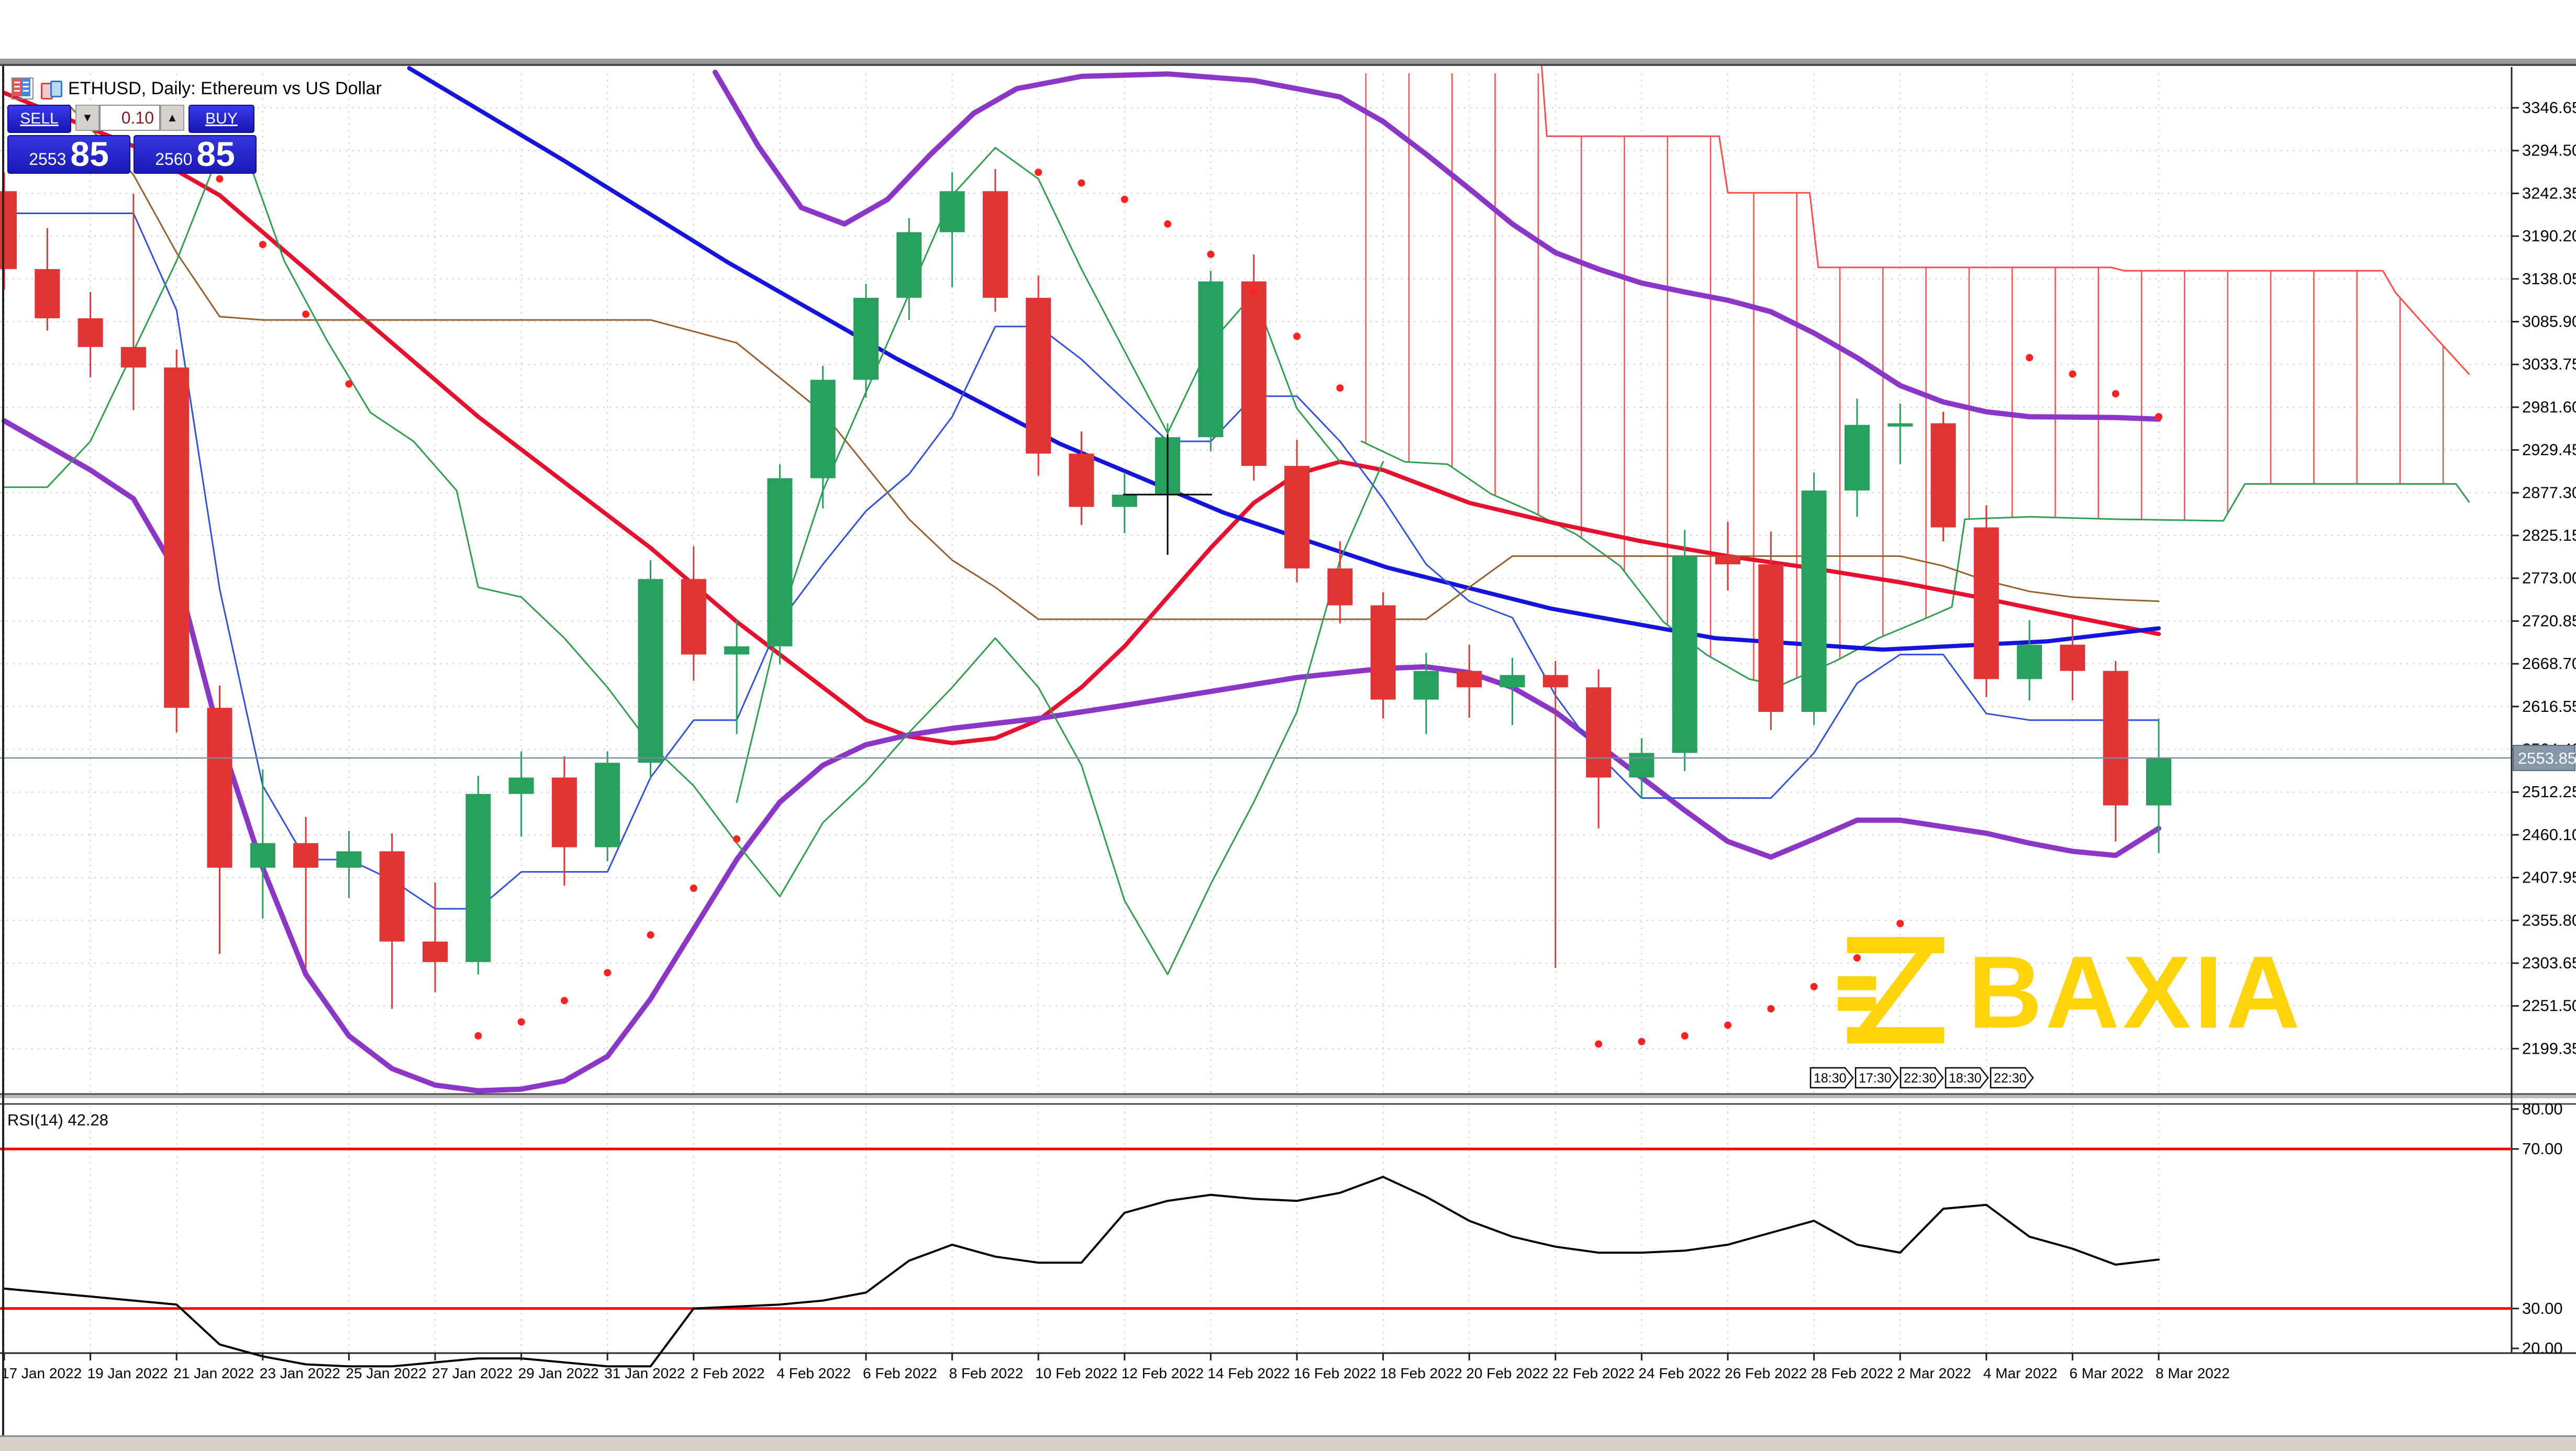  Describe the element at coordinates (2549, 236) in the screenshot. I see `price-axis-label: 3190.20` at that location.